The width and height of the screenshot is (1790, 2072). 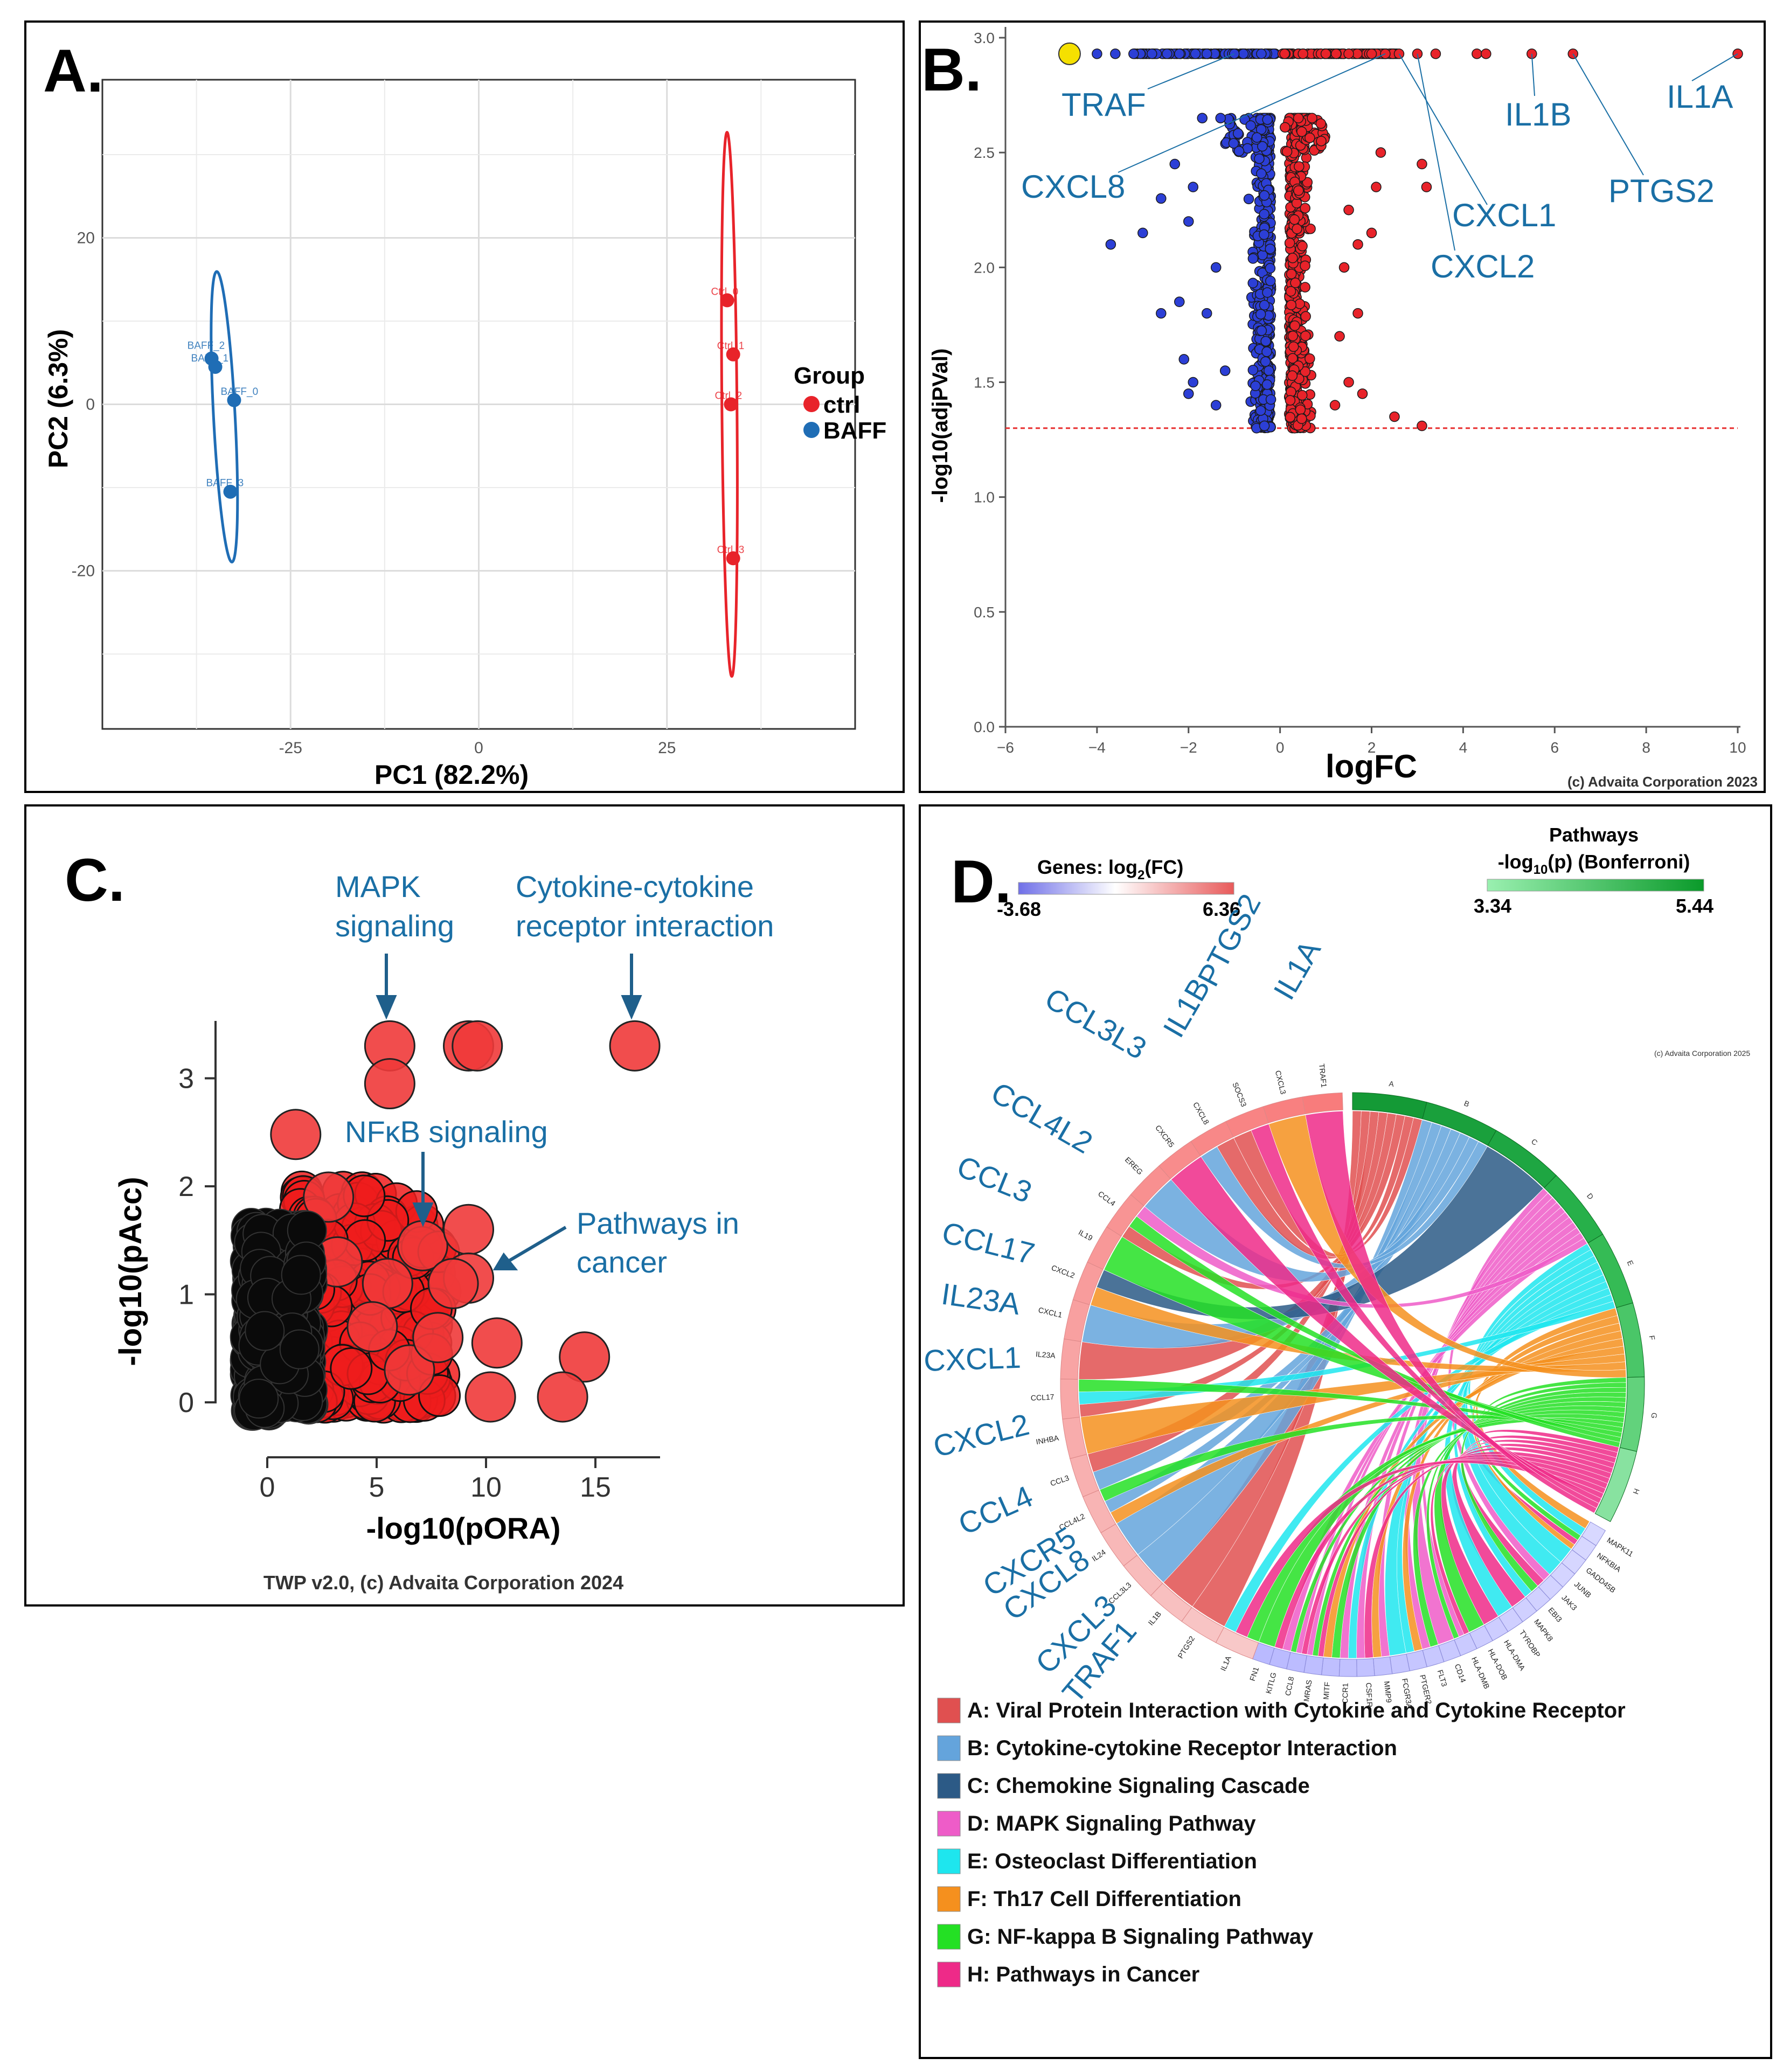 What do you see at coordinates (374, 493) in the screenshot?
I see `pca-ticks: -25 0 25 20 0 -20` at bounding box center [374, 493].